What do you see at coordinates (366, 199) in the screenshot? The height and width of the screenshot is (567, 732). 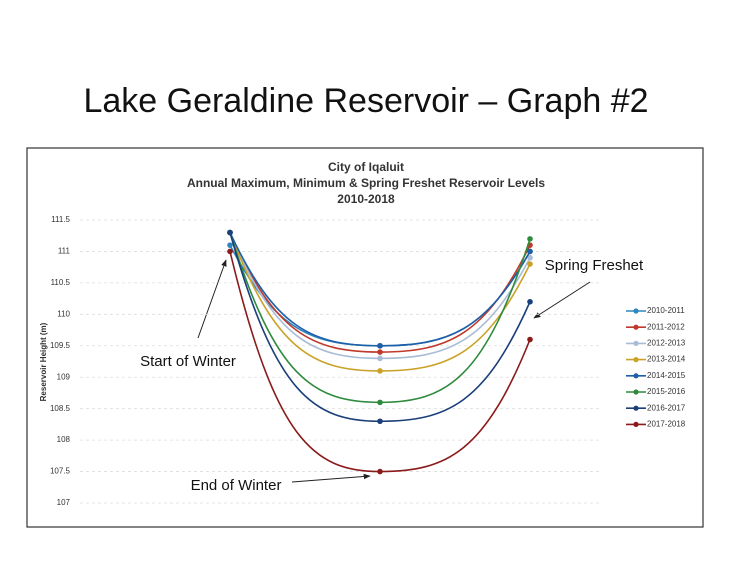 I see `chart-subtitle: 2010-2018` at bounding box center [366, 199].